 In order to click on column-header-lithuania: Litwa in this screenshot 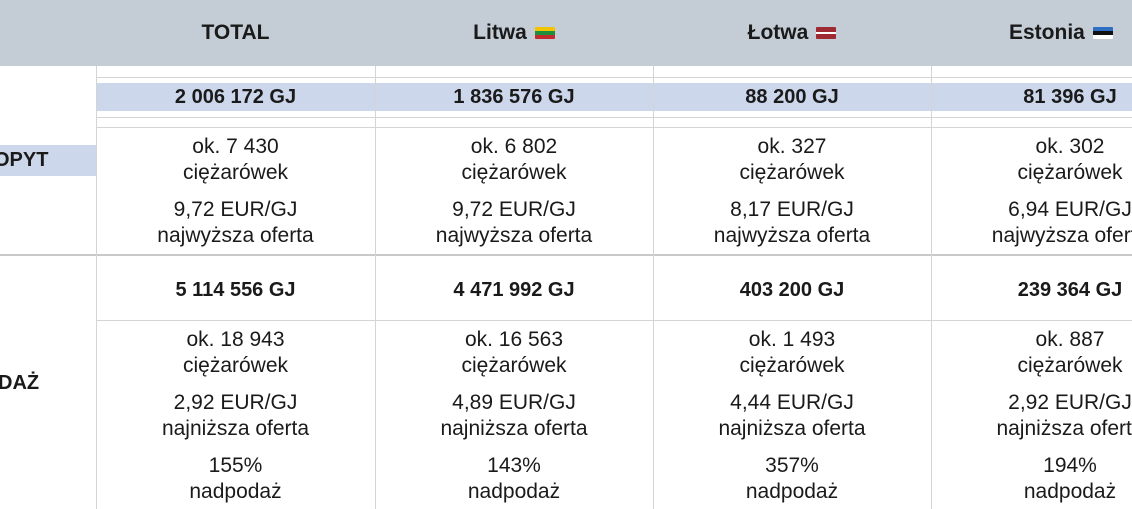, I will do `click(514, 33)`.